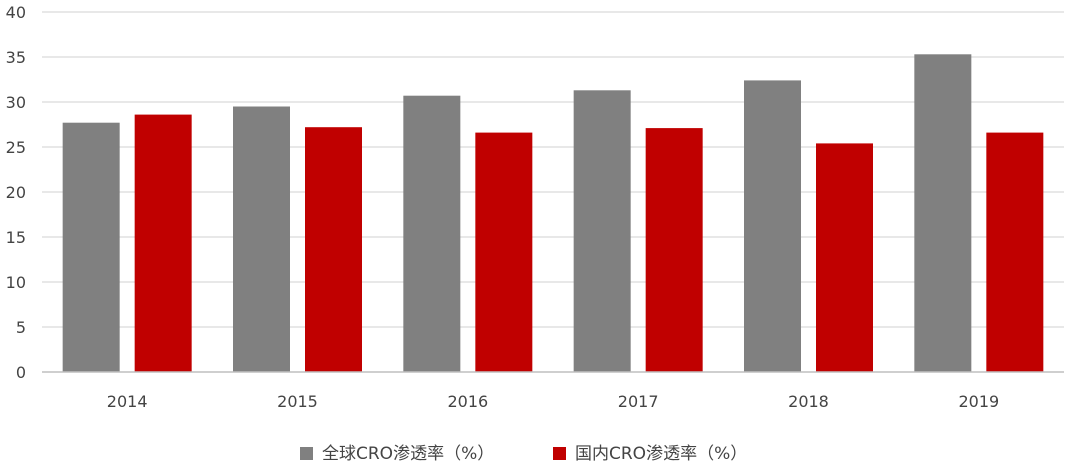 This screenshot has height=465, width=1080. Describe the element at coordinates (16, 102) in the screenshot. I see `y-tick-label: 30` at that location.